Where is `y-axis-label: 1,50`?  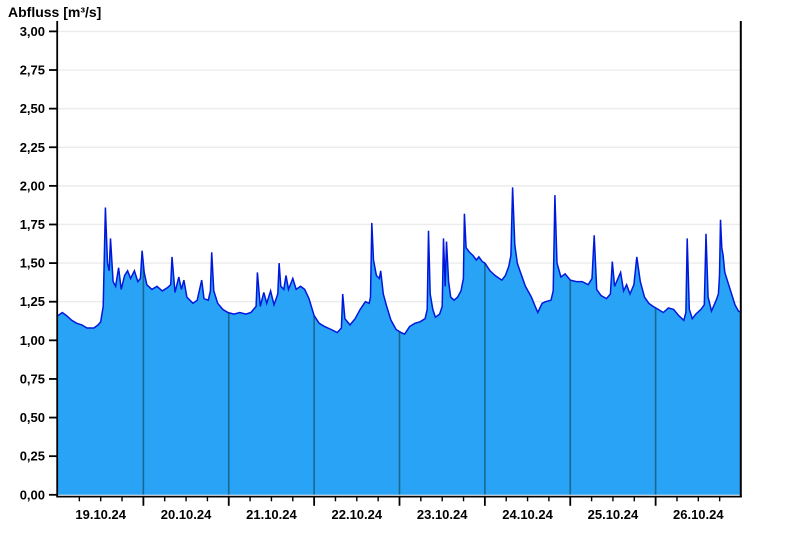
y-axis-label: 1,50 is located at coordinates (32, 263).